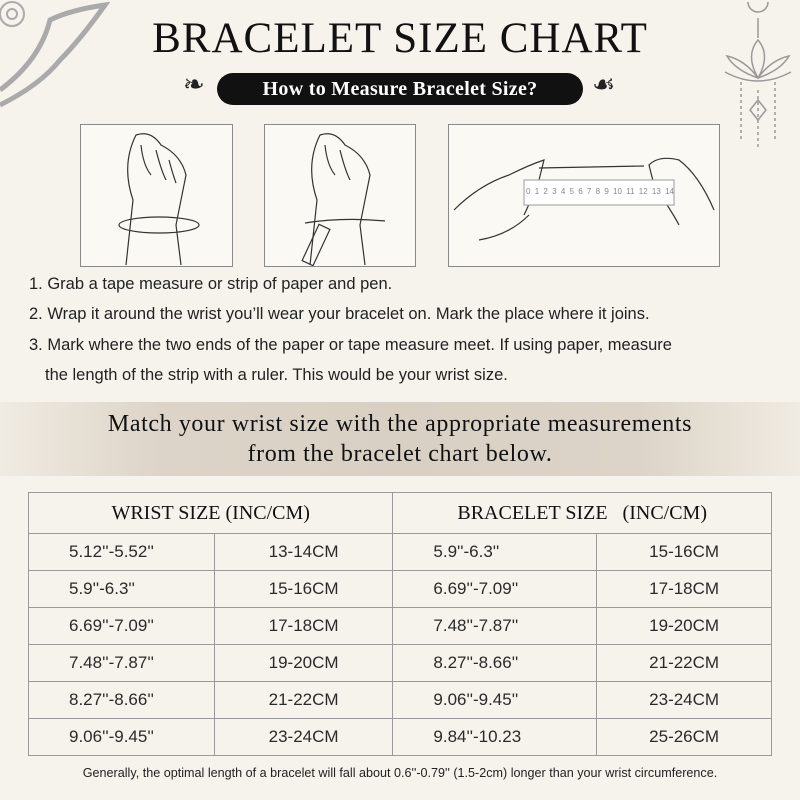 The height and width of the screenshot is (800, 800). I want to click on table-row: 6.69''-7.09'' 17-18CM 7.48''-7.87'' 19-20CM, so click(400, 626).